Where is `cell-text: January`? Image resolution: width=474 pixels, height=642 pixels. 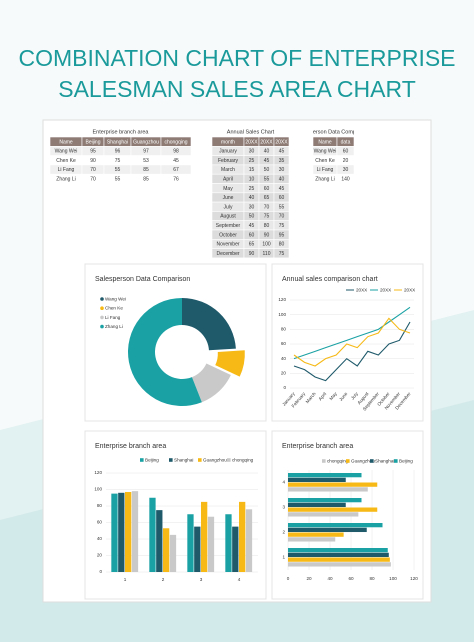 cell-text: January is located at coordinates (228, 152).